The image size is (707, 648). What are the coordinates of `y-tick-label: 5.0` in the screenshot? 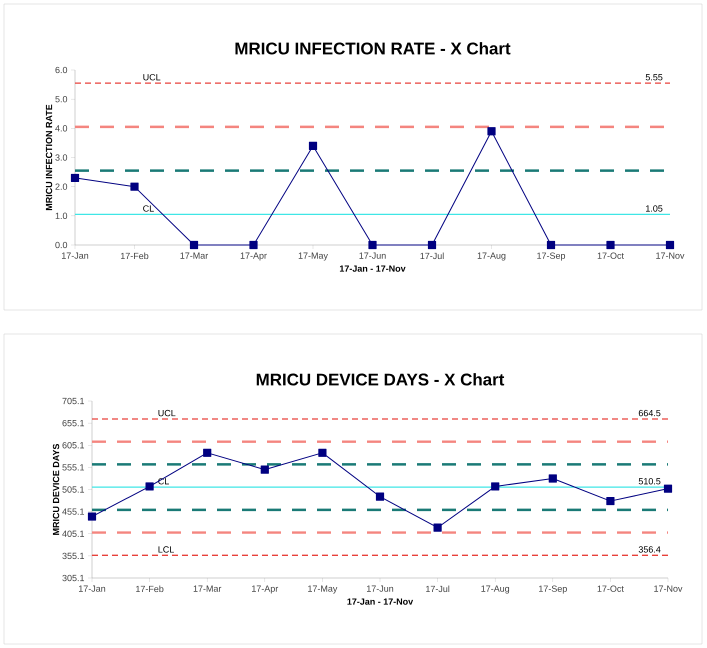 It's located at (61, 99).